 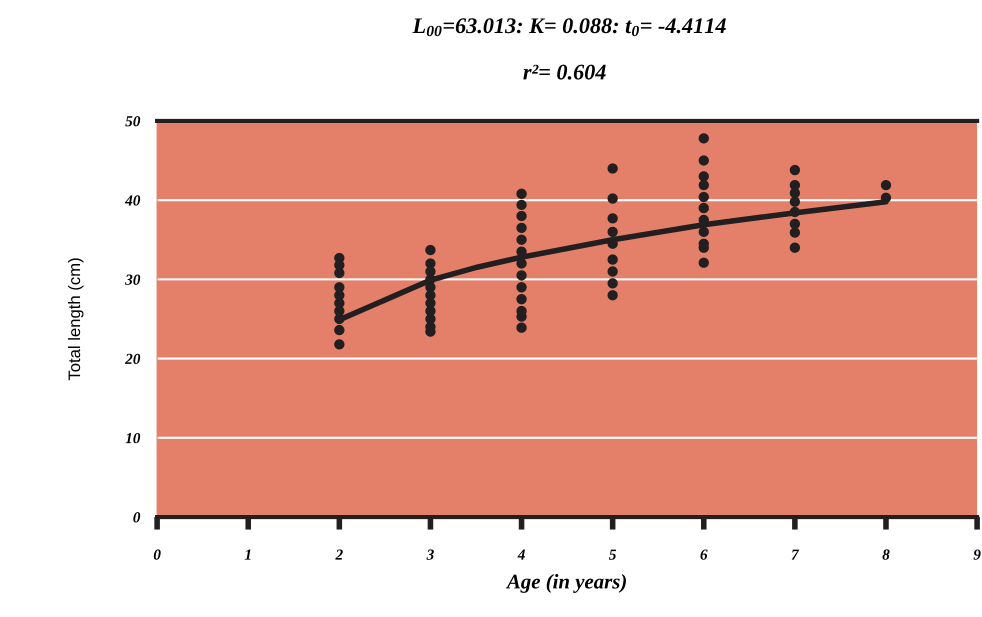 I want to click on x-tick-label: 3, so click(x=430, y=554).